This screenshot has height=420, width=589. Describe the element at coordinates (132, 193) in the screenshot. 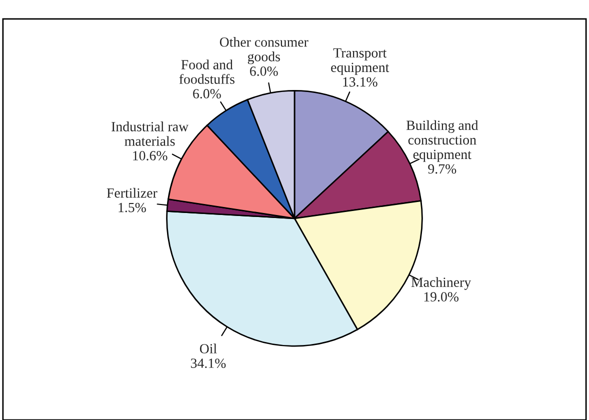

I see `slice-label: Fertilizer` at that location.